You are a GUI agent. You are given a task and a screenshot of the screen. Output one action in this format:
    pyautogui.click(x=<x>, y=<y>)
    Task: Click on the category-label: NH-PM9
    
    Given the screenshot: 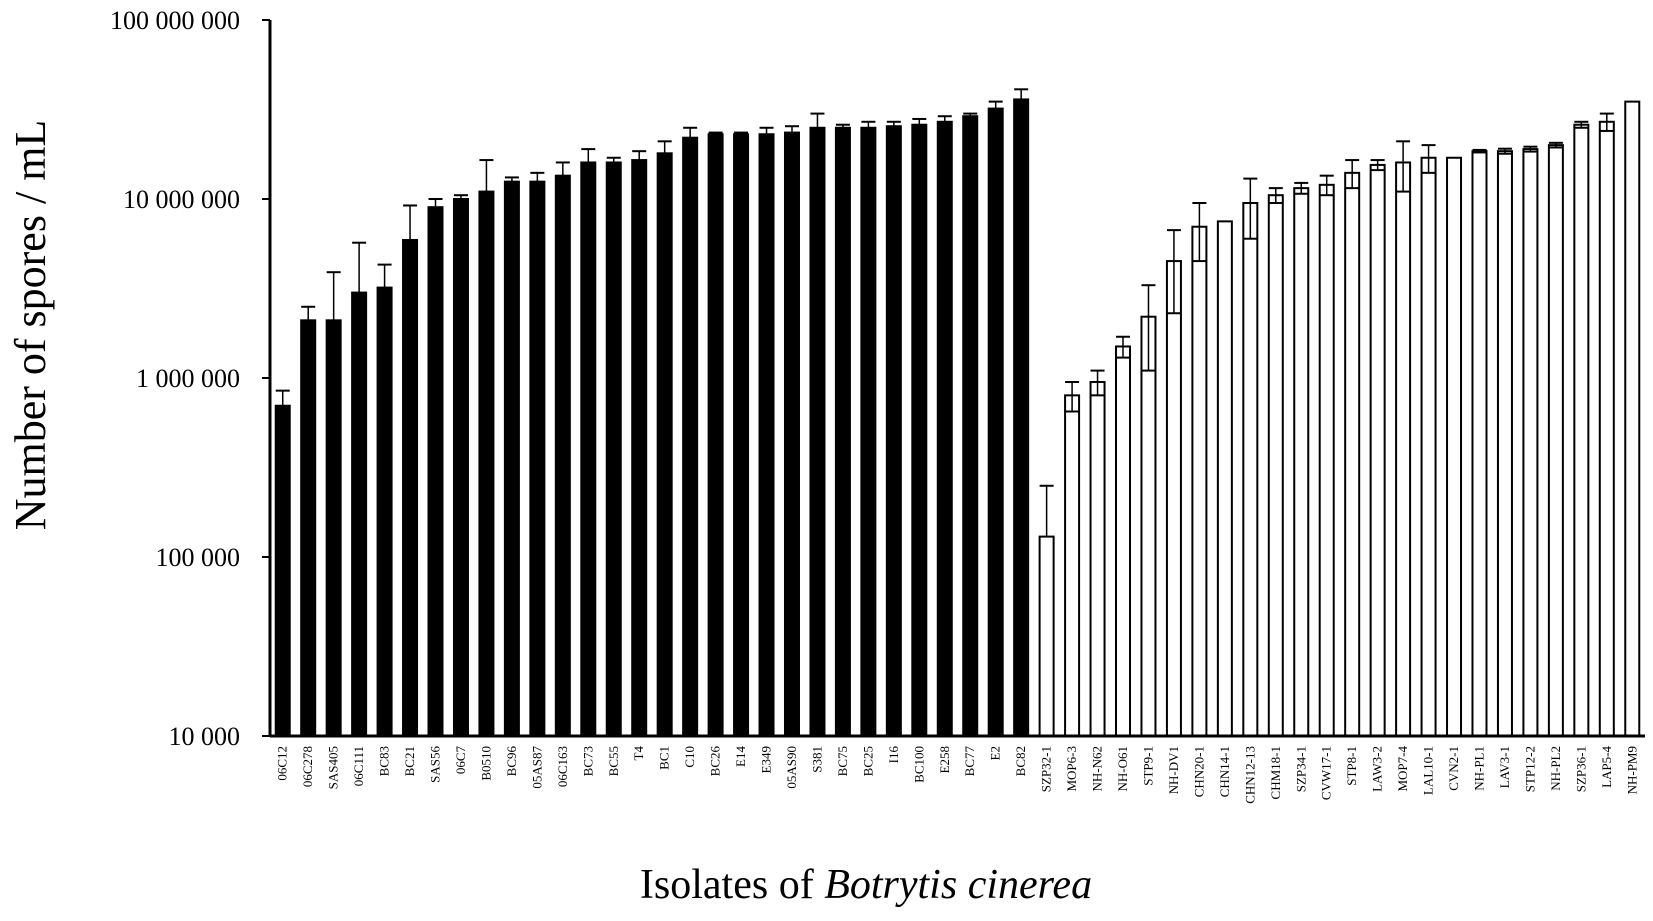 What is the action you would take?
    pyautogui.click(x=1631, y=770)
    